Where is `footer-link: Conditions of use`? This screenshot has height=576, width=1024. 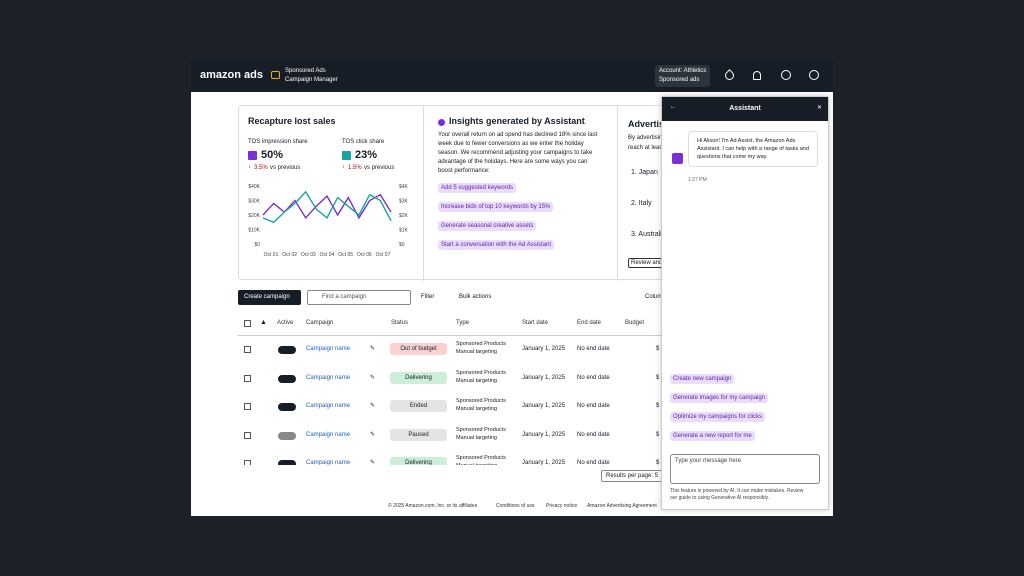
footer-link: Conditions of use is located at coordinates (515, 506).